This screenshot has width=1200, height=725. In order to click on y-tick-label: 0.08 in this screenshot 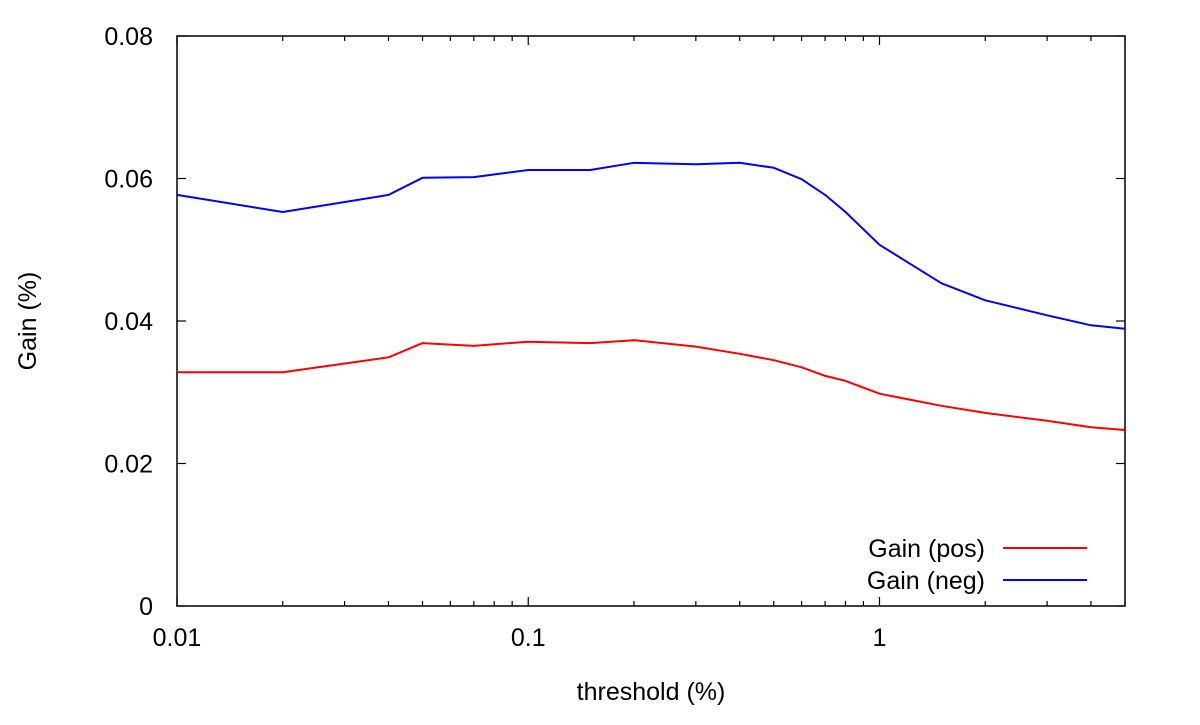, I will do `click(128, 37)`.